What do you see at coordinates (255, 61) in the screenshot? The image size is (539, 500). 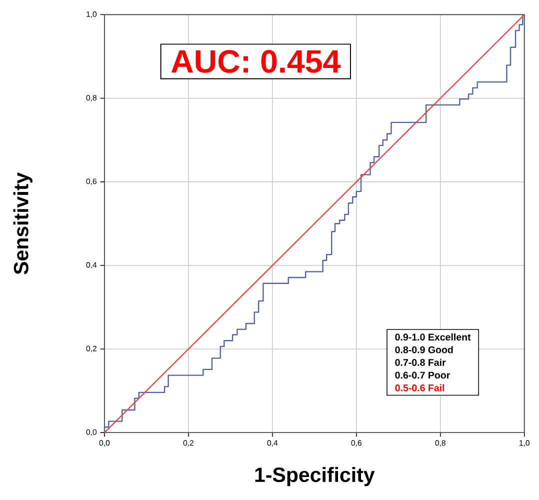 I see `annotation: AUC: 0.454` at bounding box center [255, 61].